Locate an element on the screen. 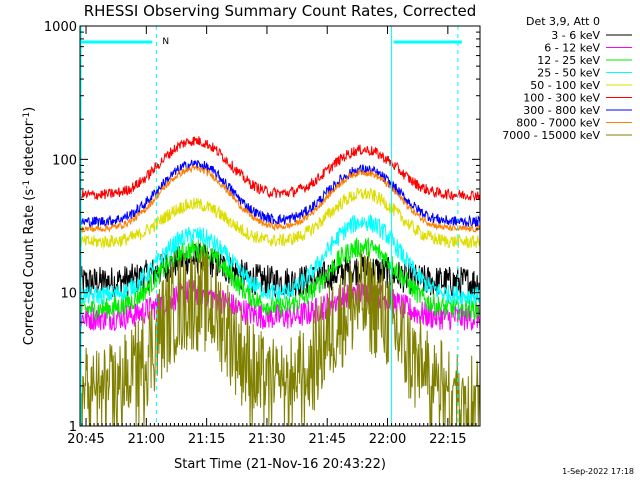 The height and width of the screenshot is (480, 640). x-tick-label: 21:00 is located at coordinates (146, 439).